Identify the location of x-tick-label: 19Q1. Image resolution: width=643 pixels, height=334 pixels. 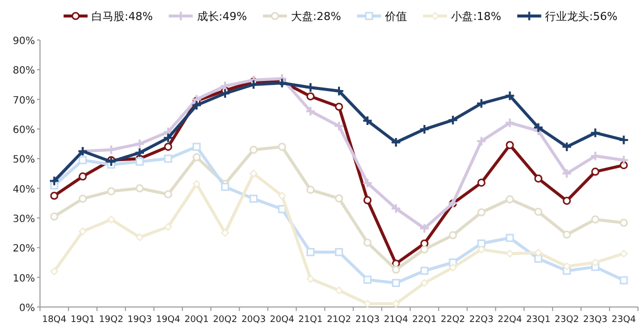
(82, 320).